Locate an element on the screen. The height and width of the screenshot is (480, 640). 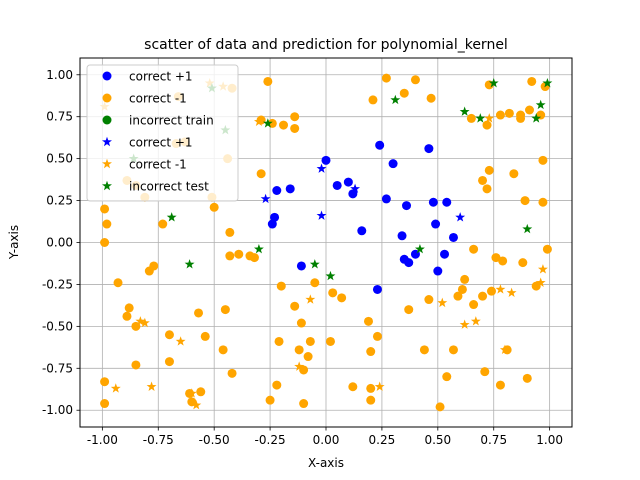
y-tick-label: 1.00 is located at coordinates (59, 75).